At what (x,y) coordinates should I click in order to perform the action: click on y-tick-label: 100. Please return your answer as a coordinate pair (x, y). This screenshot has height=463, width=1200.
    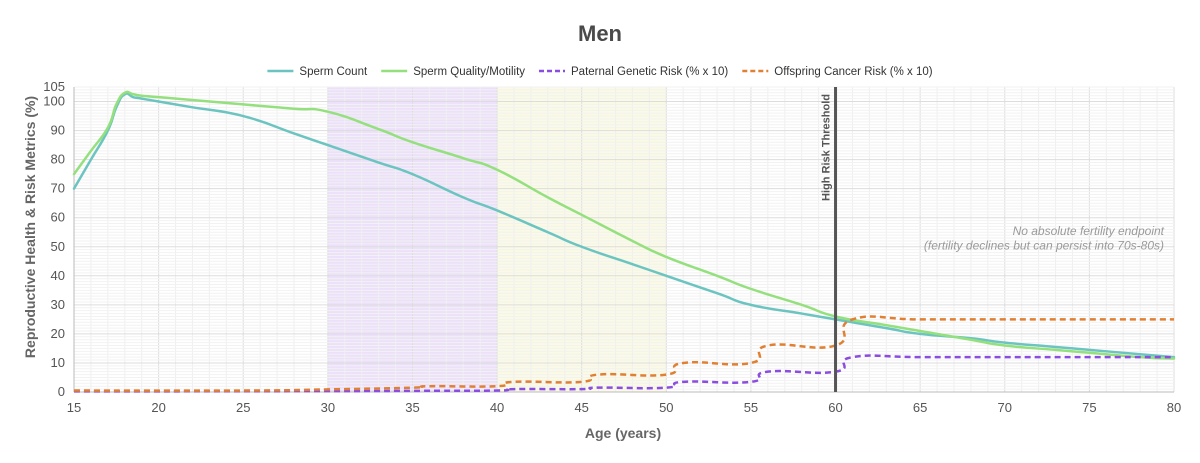
    Looking at the image, I should click on (54, 101).